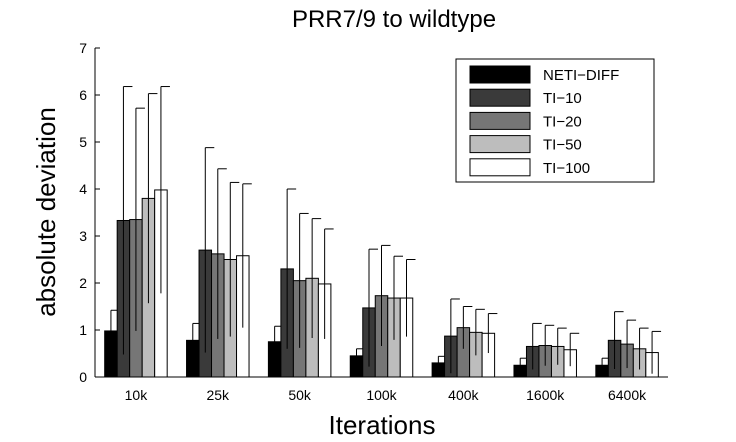 The height and width of the screenshot is (442, 736). Describe the element at coordinates (83, 283) in the screenshot. I see `y-tick-label: 2` at that location.